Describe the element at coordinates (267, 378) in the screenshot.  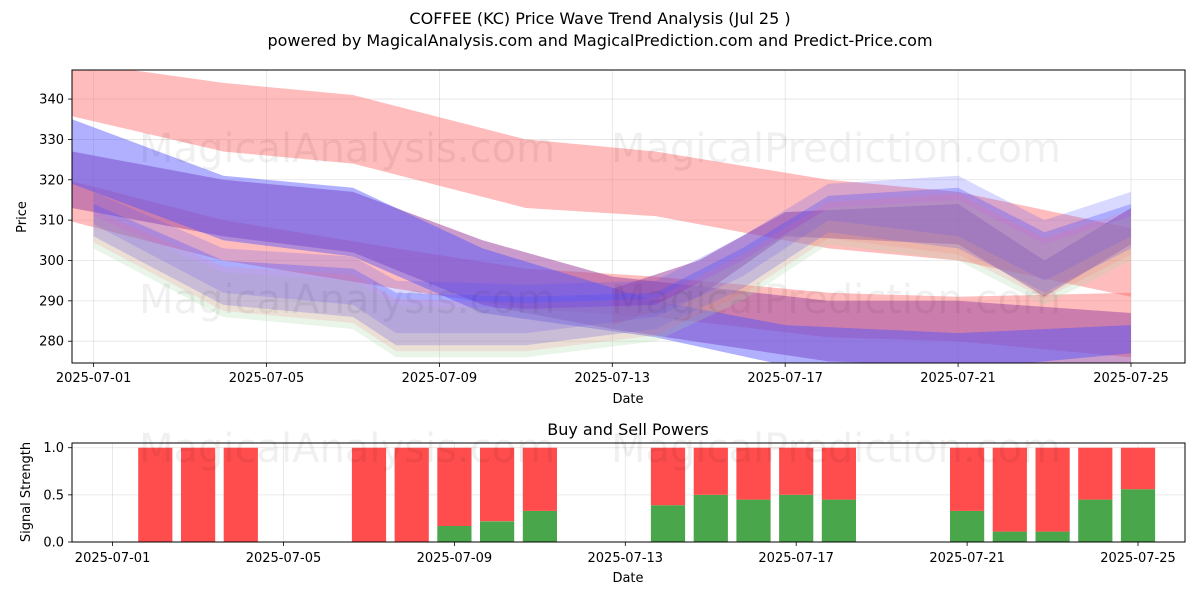
I see `price-x-tick-label: 2025-07-05` at that location.